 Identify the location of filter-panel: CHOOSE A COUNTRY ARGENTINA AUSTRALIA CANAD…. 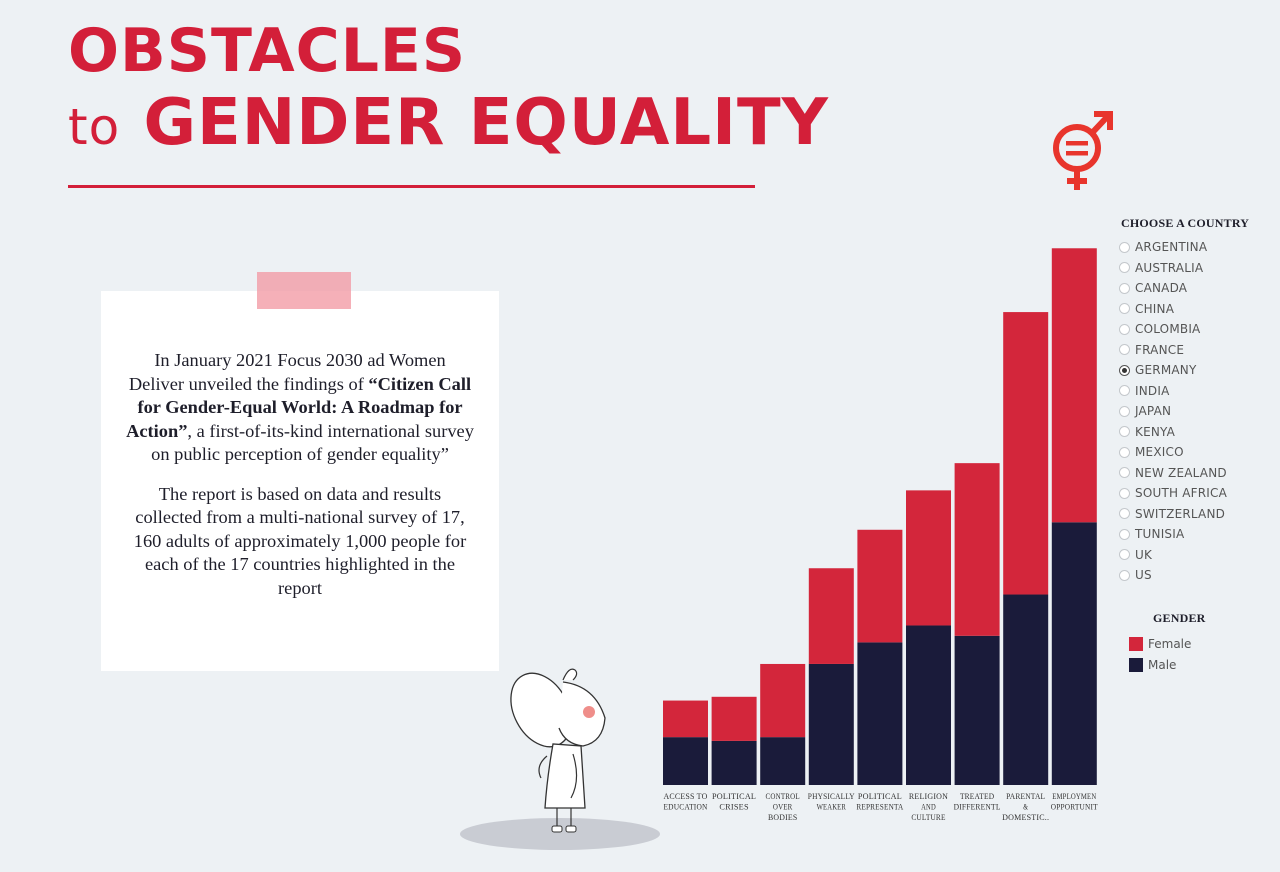
(1198, 445).